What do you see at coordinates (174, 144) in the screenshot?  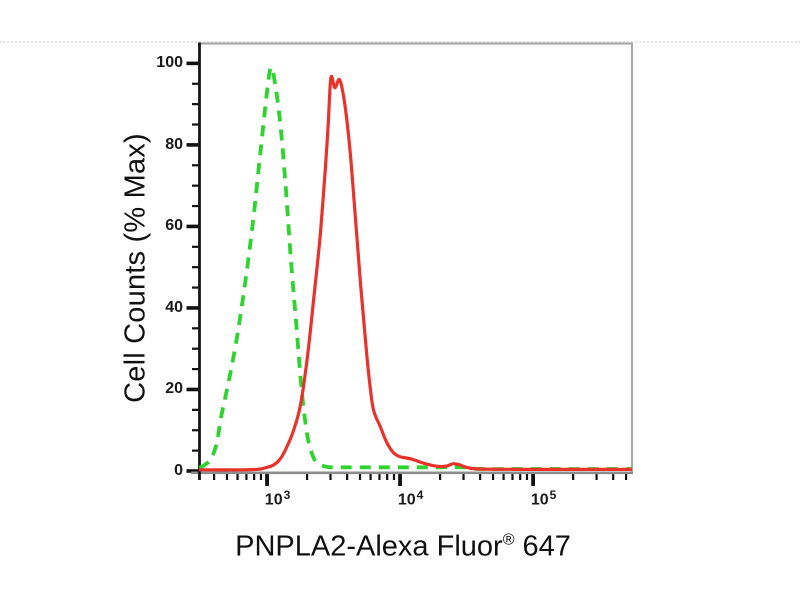 I see `y-tick-label-80: 80` at bounding box center [174, 144].